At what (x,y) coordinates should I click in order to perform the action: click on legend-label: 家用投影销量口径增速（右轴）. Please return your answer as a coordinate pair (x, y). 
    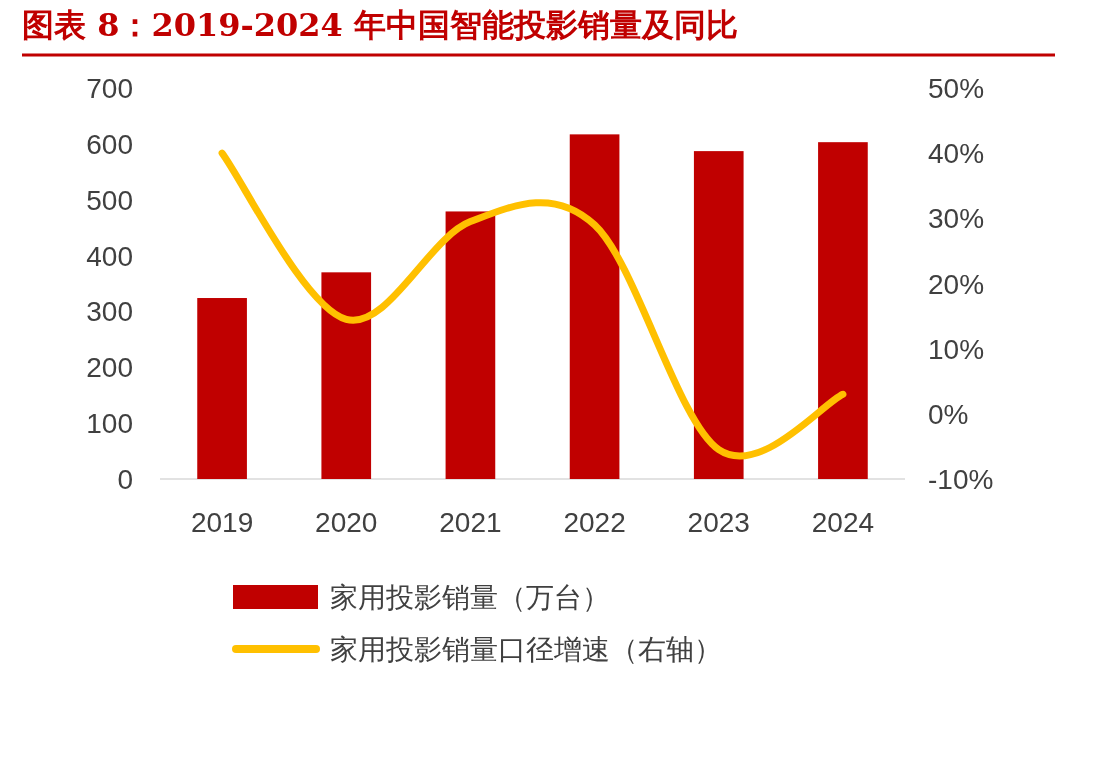
    Looking at the image, I should click on (526, 649).